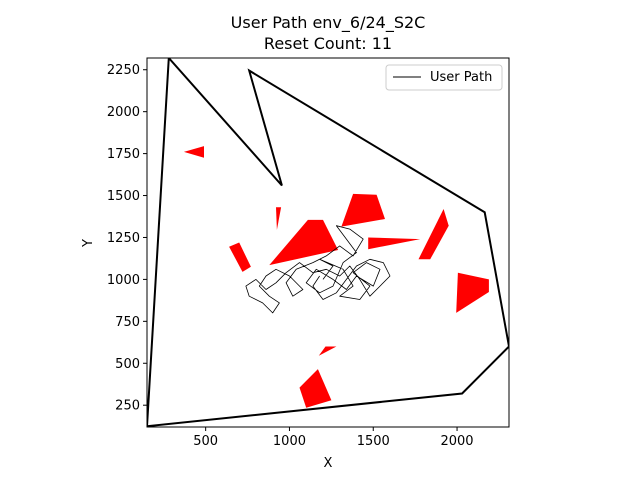  I want to click on y-tick-label: 500, so click(127, 364).